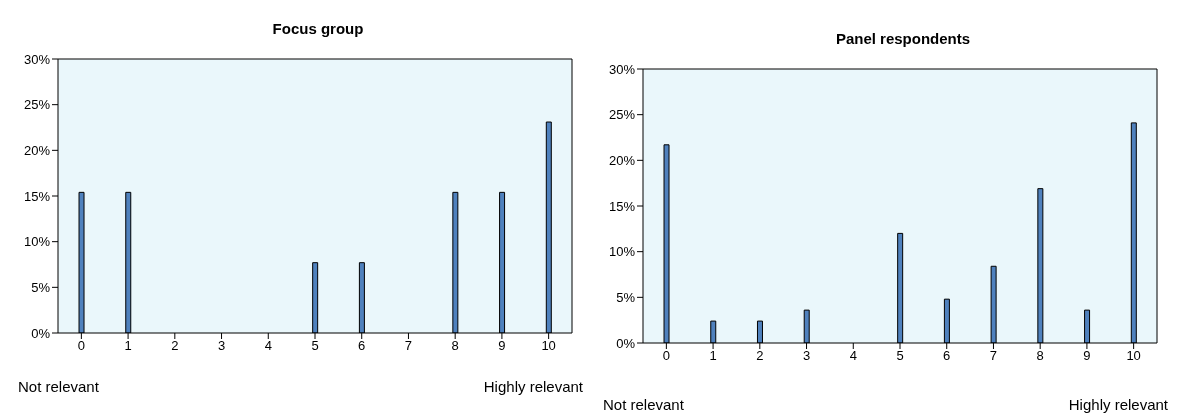 The width and height of the screenshot is (1187, 416). I want to click on chart-title: Panel respondents, so click(903, 38).